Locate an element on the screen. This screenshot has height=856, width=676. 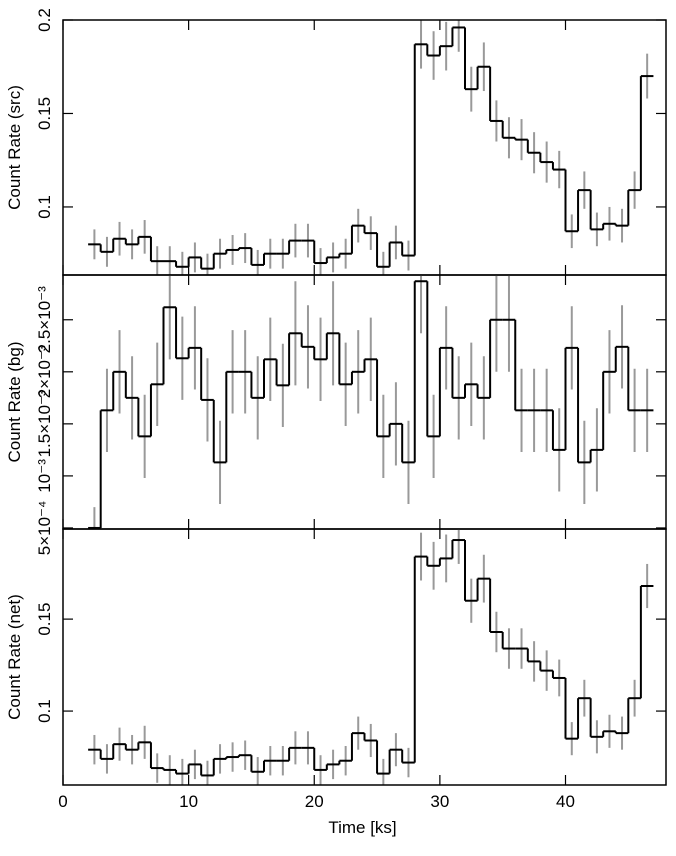
x-tick-label: 10 is located at coordinates (188, 801).